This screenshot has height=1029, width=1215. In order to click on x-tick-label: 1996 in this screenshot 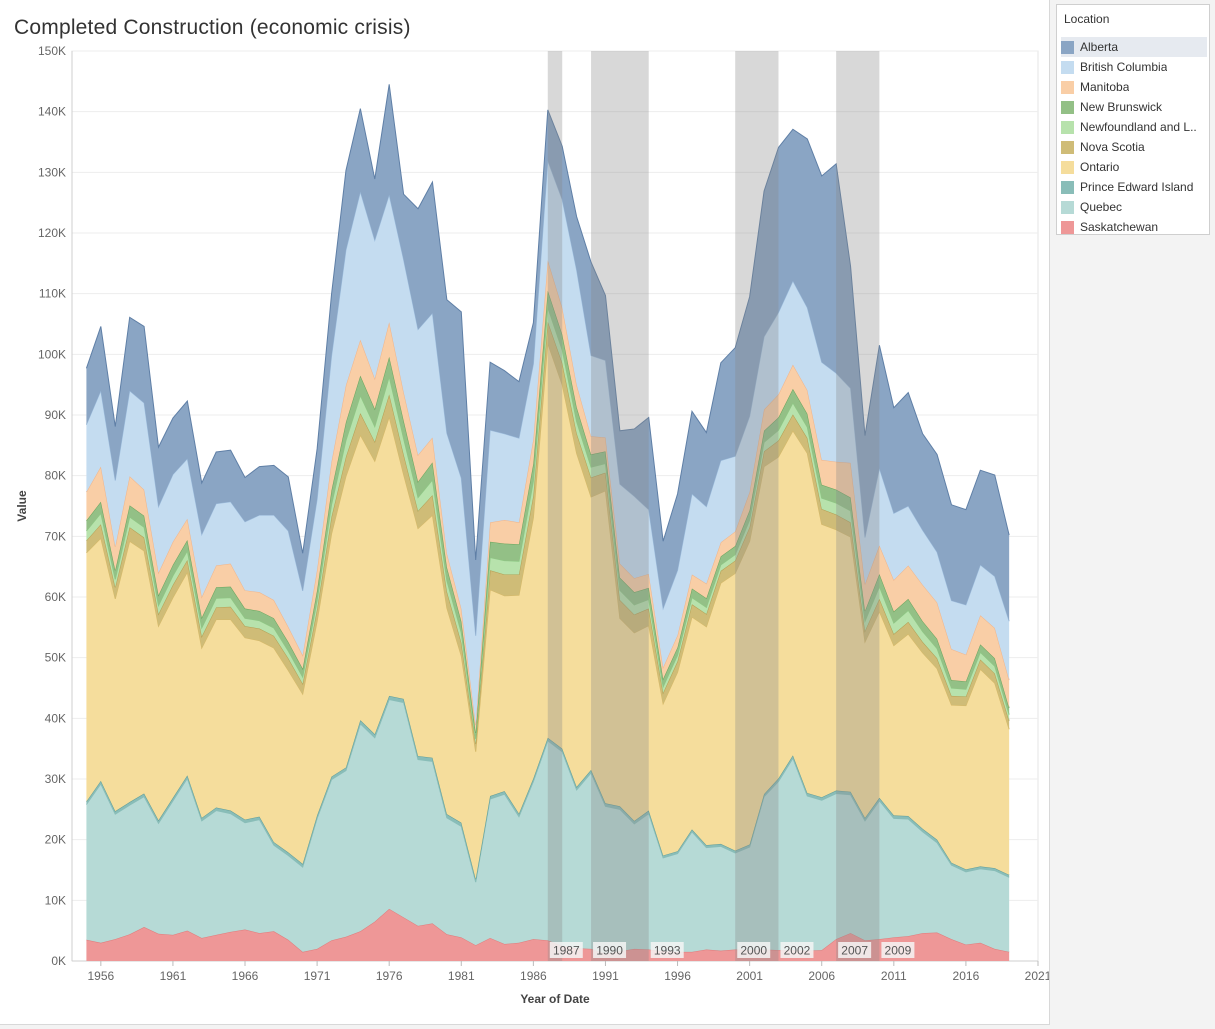, I will do `click(677, 976)`.